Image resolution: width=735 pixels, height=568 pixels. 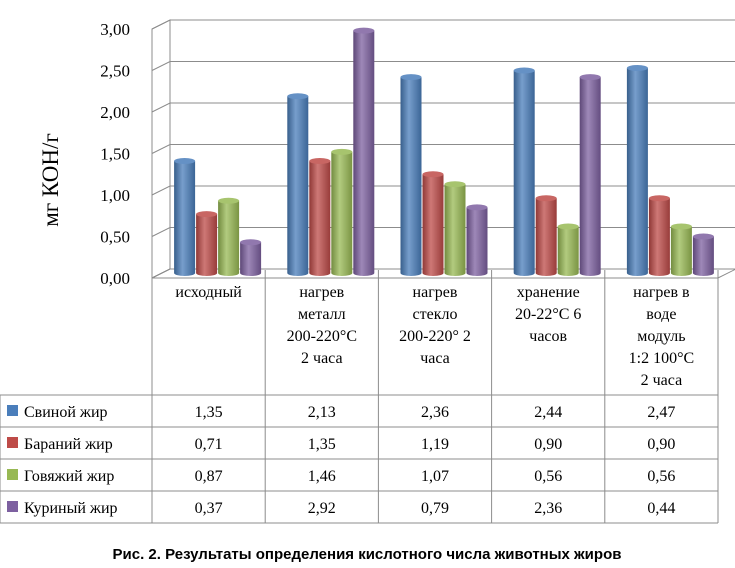 What do you see at coordinates (435, 336) in the screenshot?
I see `category-label: 200-220° 2` at bounding box center [435, 336].